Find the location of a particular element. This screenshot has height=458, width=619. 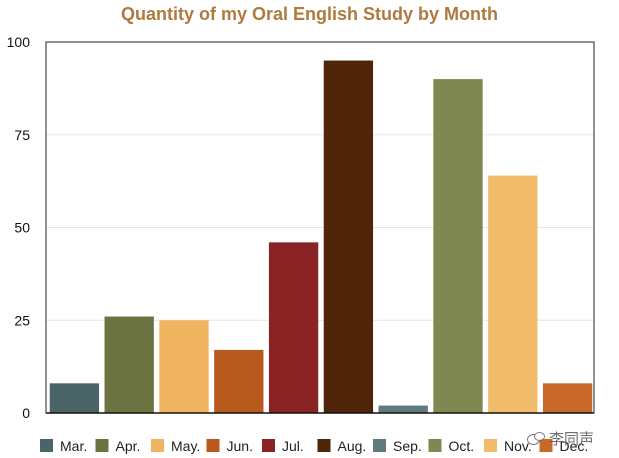

watermark-text: 李同声 is located at coordinates (572, 439).